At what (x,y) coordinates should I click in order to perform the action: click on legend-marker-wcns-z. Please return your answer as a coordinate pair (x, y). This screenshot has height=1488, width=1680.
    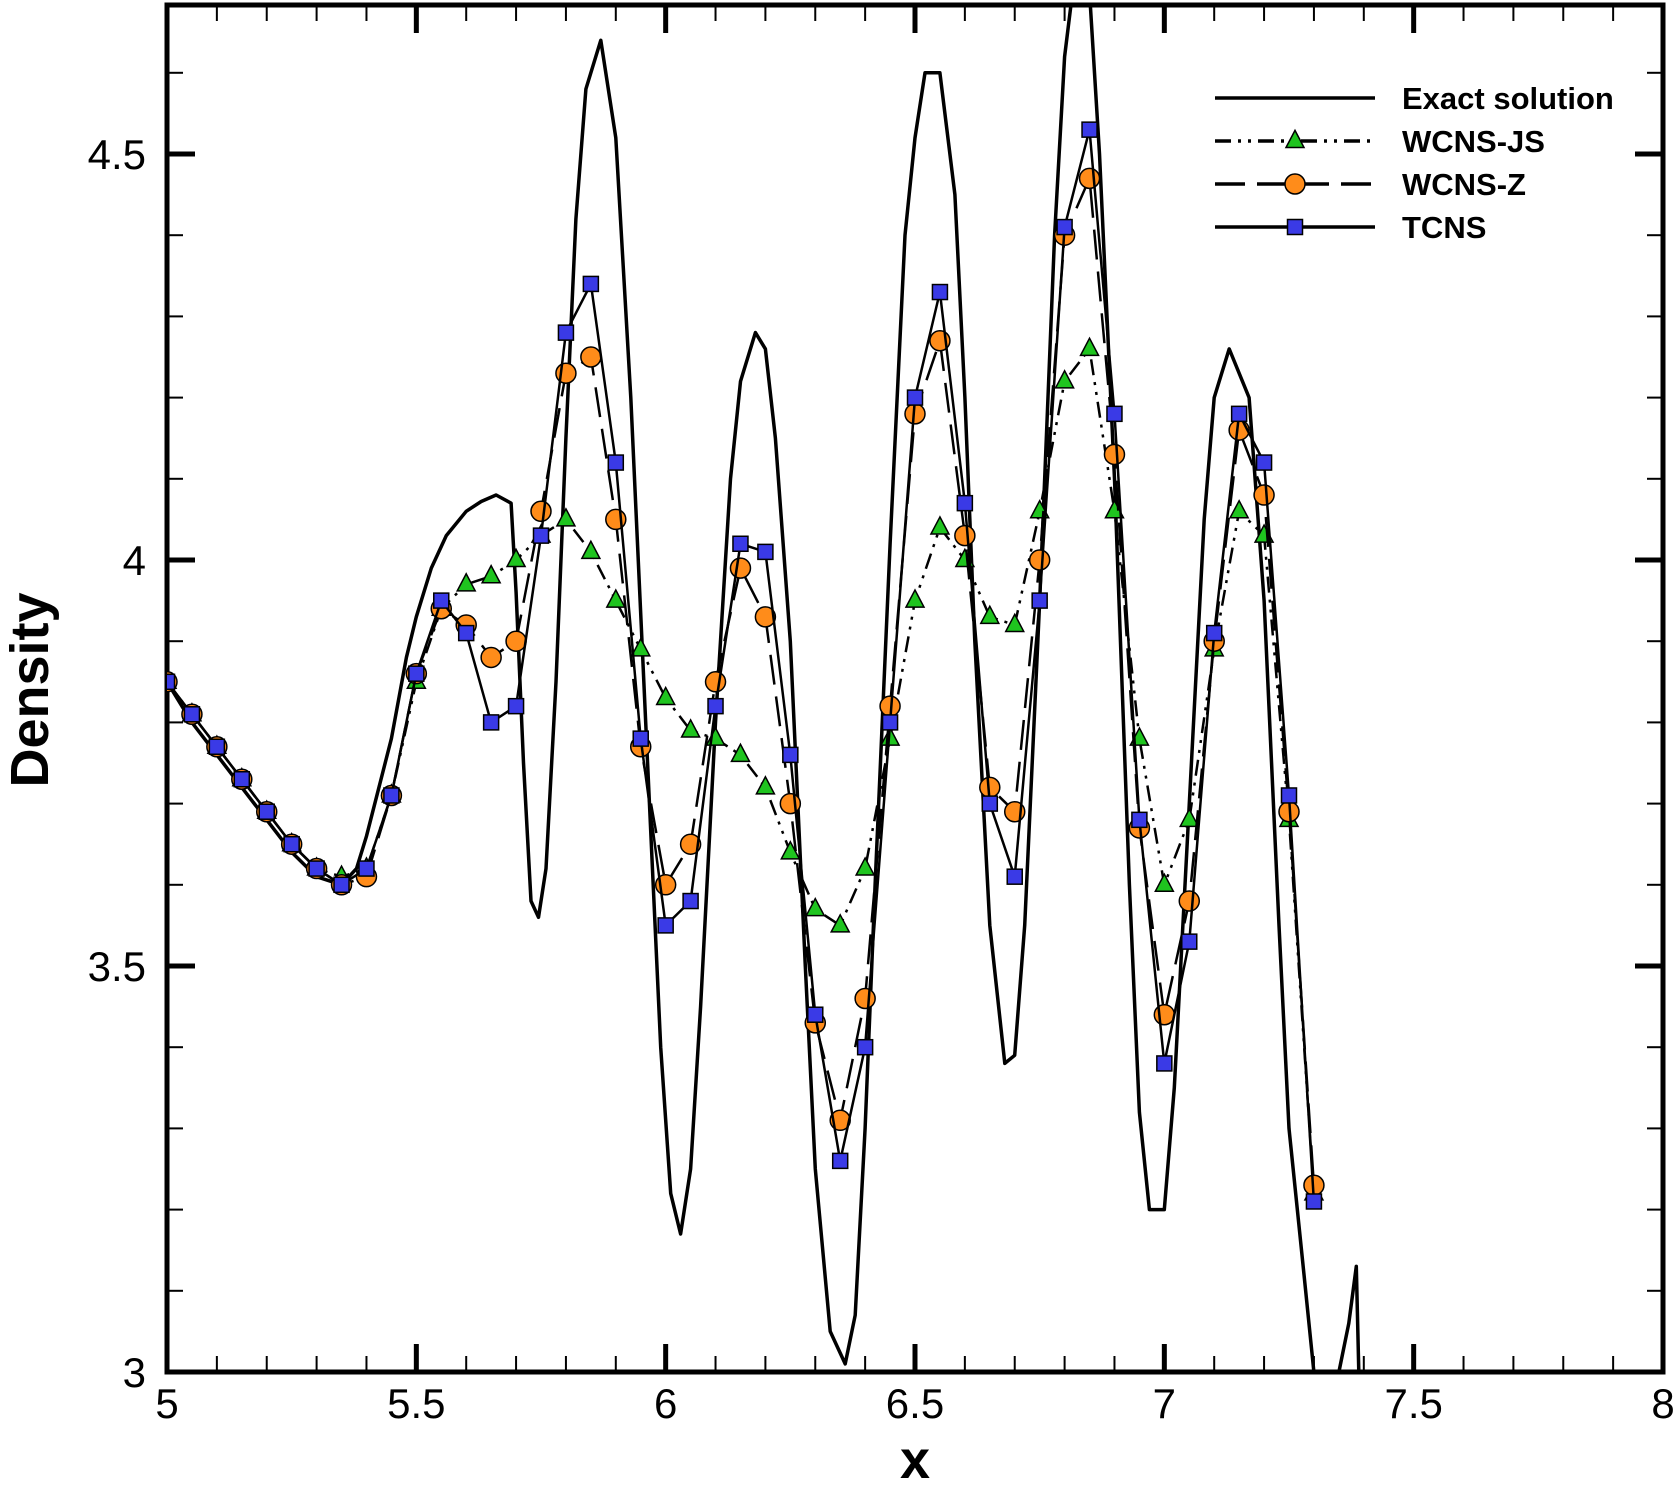
    Looking at the image, I should click on (1295, 184).